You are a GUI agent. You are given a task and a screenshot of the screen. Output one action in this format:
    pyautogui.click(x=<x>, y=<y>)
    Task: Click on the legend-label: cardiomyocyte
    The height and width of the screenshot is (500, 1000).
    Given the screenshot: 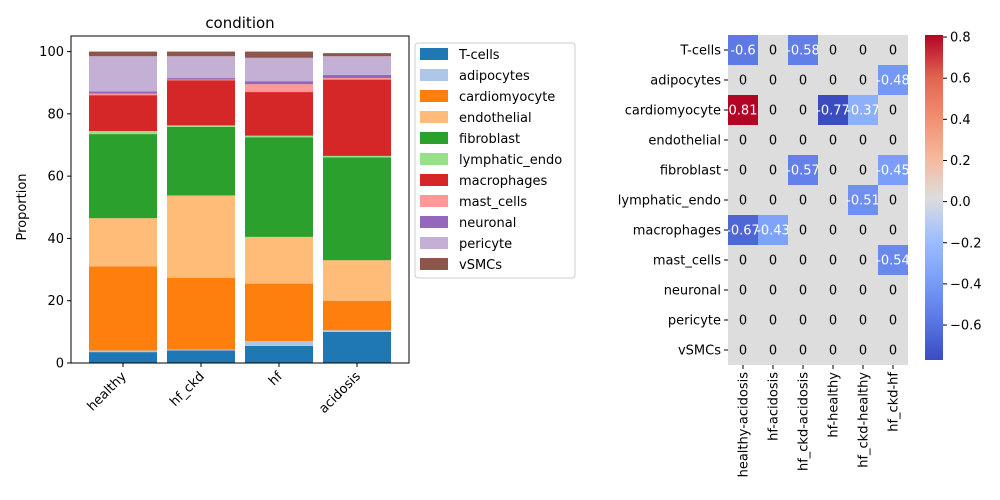 What is the action you would take?
    pyautogui.click(x=507, y=97)
    